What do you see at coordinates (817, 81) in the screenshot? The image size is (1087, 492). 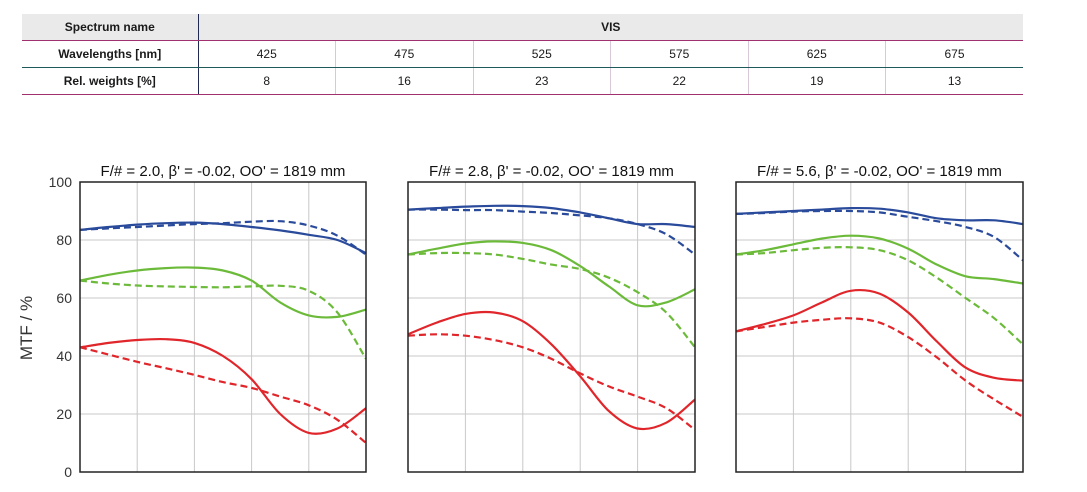 I see `weight-cell: 19` at bounding box center [817, 81].